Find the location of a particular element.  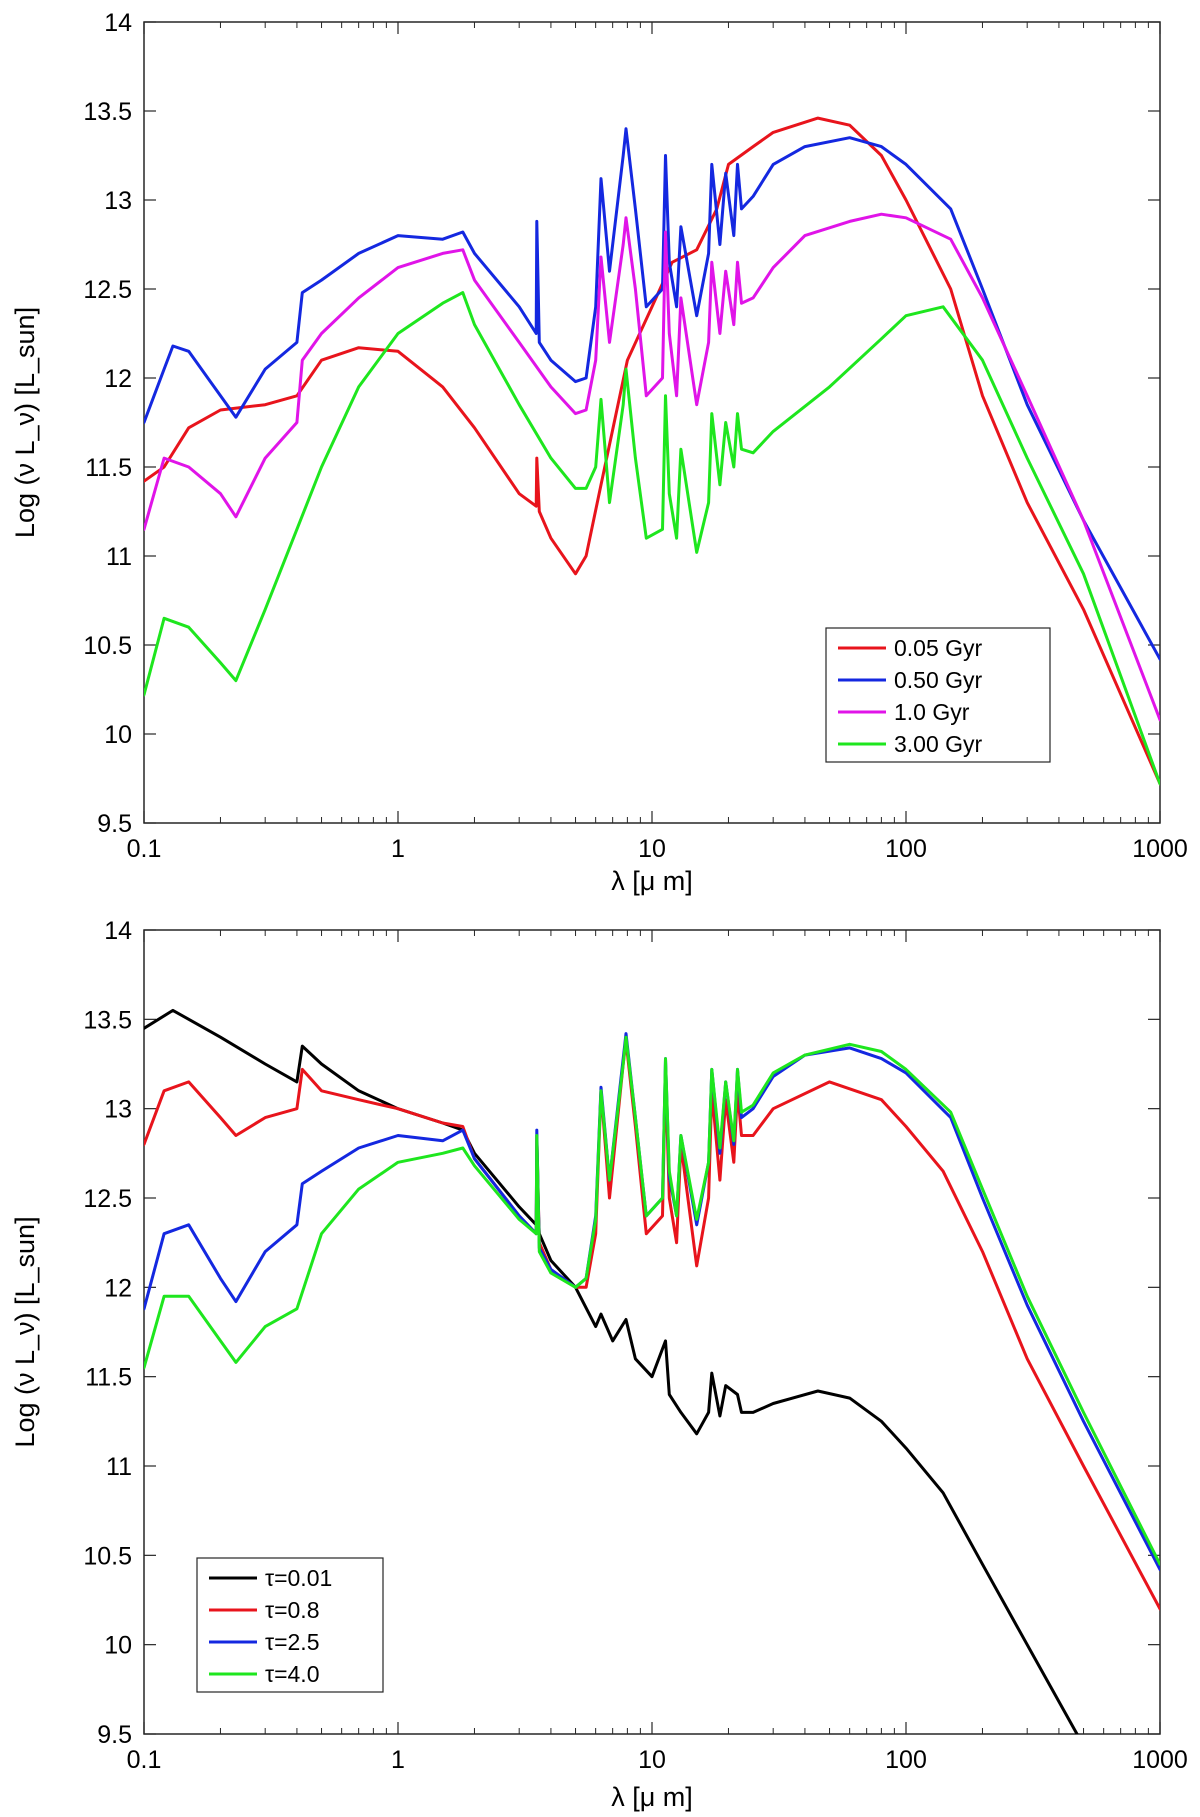

legend-label: τ=0.01 is located at coordinates (298, 1578).